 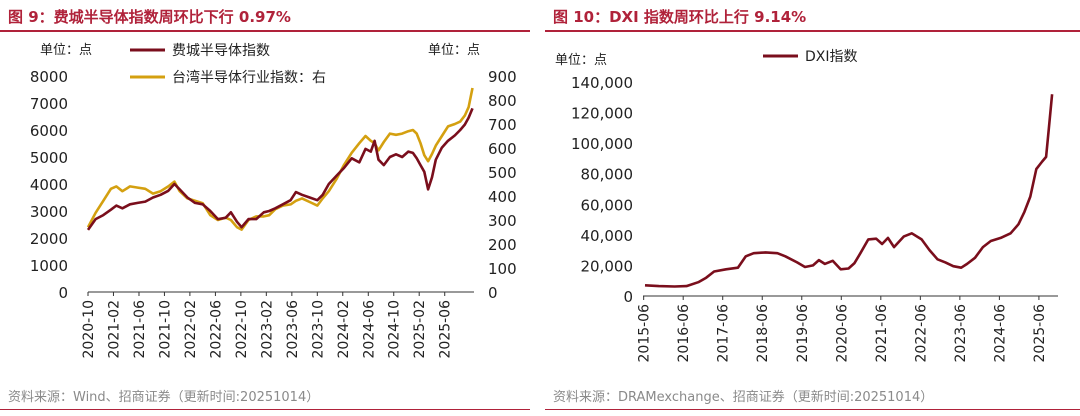 What do you see at coordinates (602, 144) in the screenshot?
I see `dxi-y-tick-label: 100,000` at bounding box center [602, 144].